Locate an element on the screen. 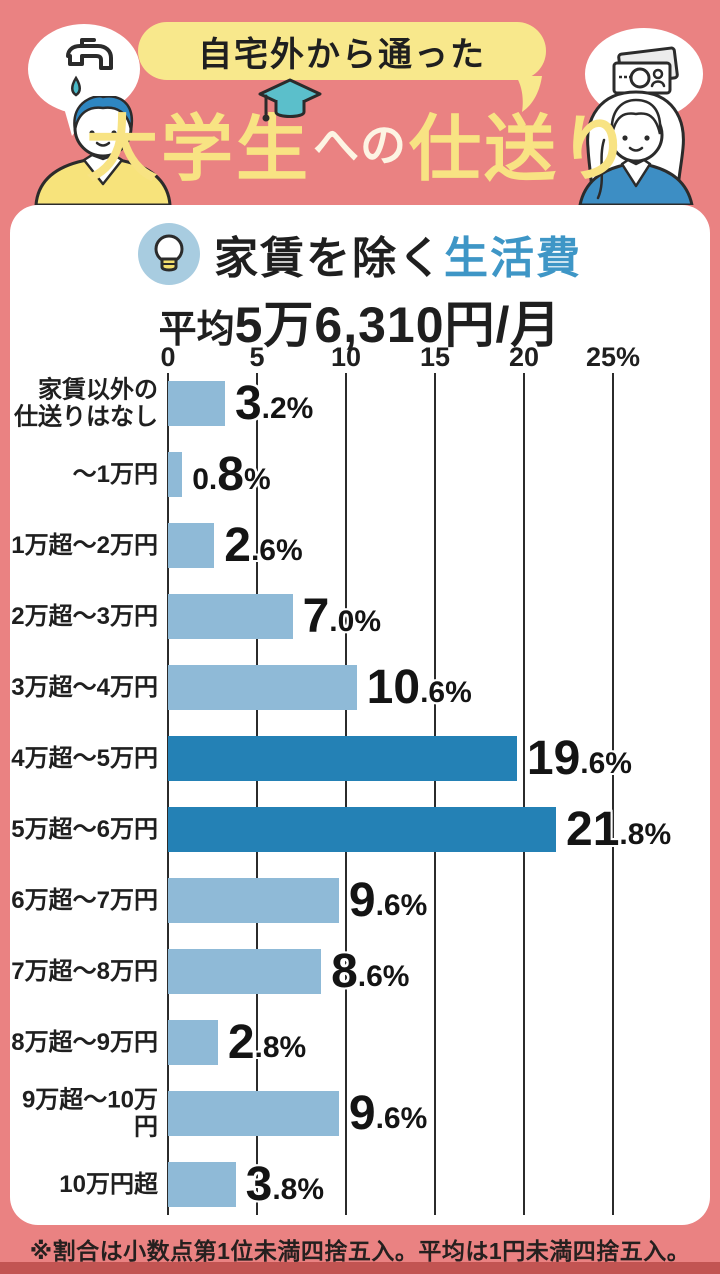 This screenshot has height=1274, width=720. title-part-daigakusei: 大学生 is located at coordinates (198, 149).